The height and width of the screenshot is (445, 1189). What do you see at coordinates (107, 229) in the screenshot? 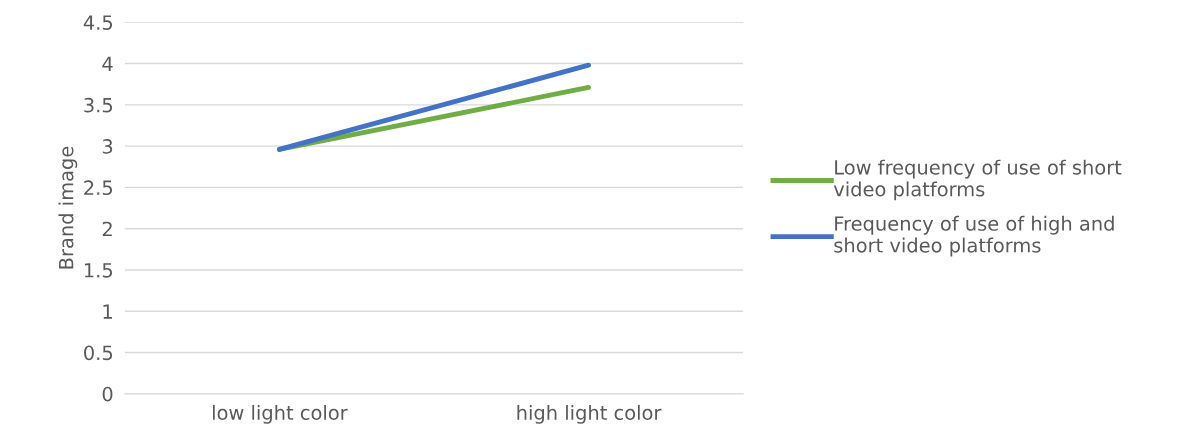
I see `y-tick-label: 2` at bounding box center [107, 229].